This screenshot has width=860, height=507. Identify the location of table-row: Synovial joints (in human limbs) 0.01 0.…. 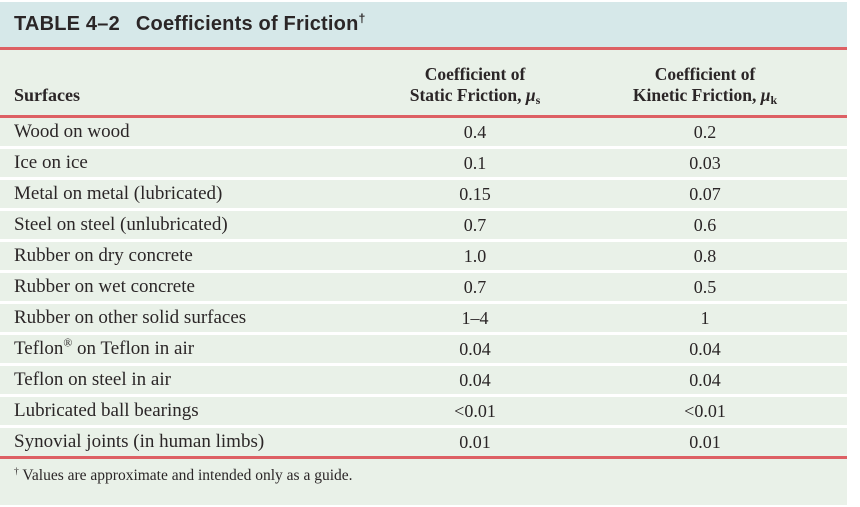
(423, 442).